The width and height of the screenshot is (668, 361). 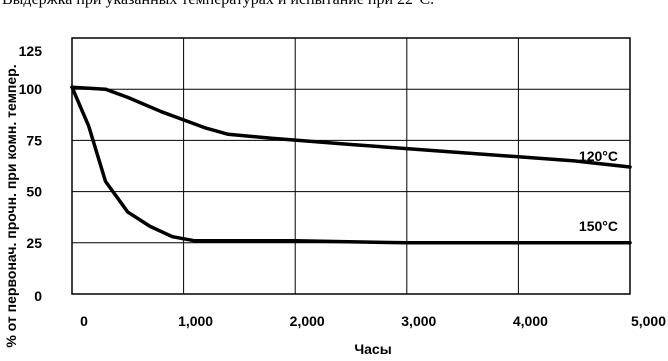 I want to click on series-label: 150°C, so click(x=598, y=226).